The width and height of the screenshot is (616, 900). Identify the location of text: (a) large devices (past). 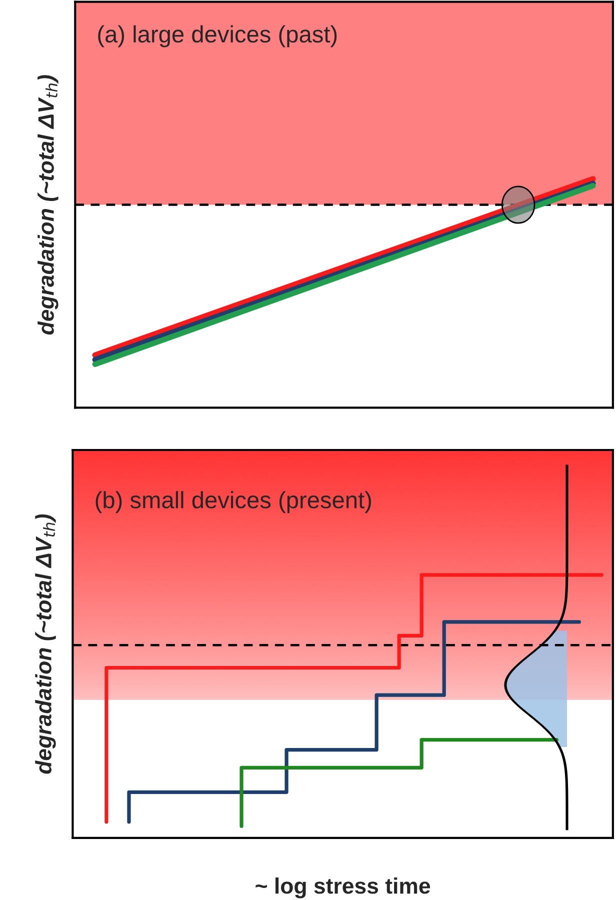
(217, 36).